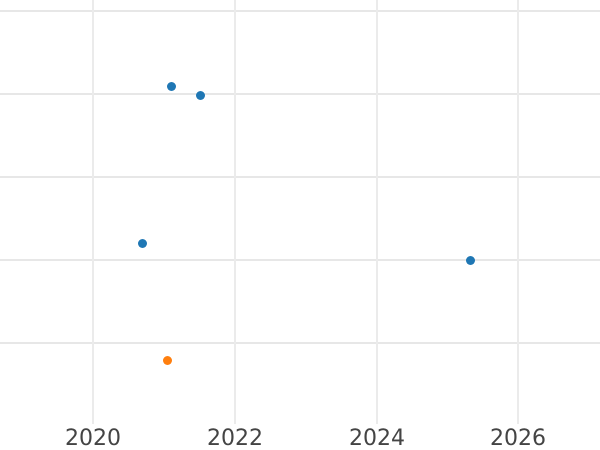  Describe the element at coordinates (377, 438) in the screenshot. I see `x-tick-label: 2024` at that location.